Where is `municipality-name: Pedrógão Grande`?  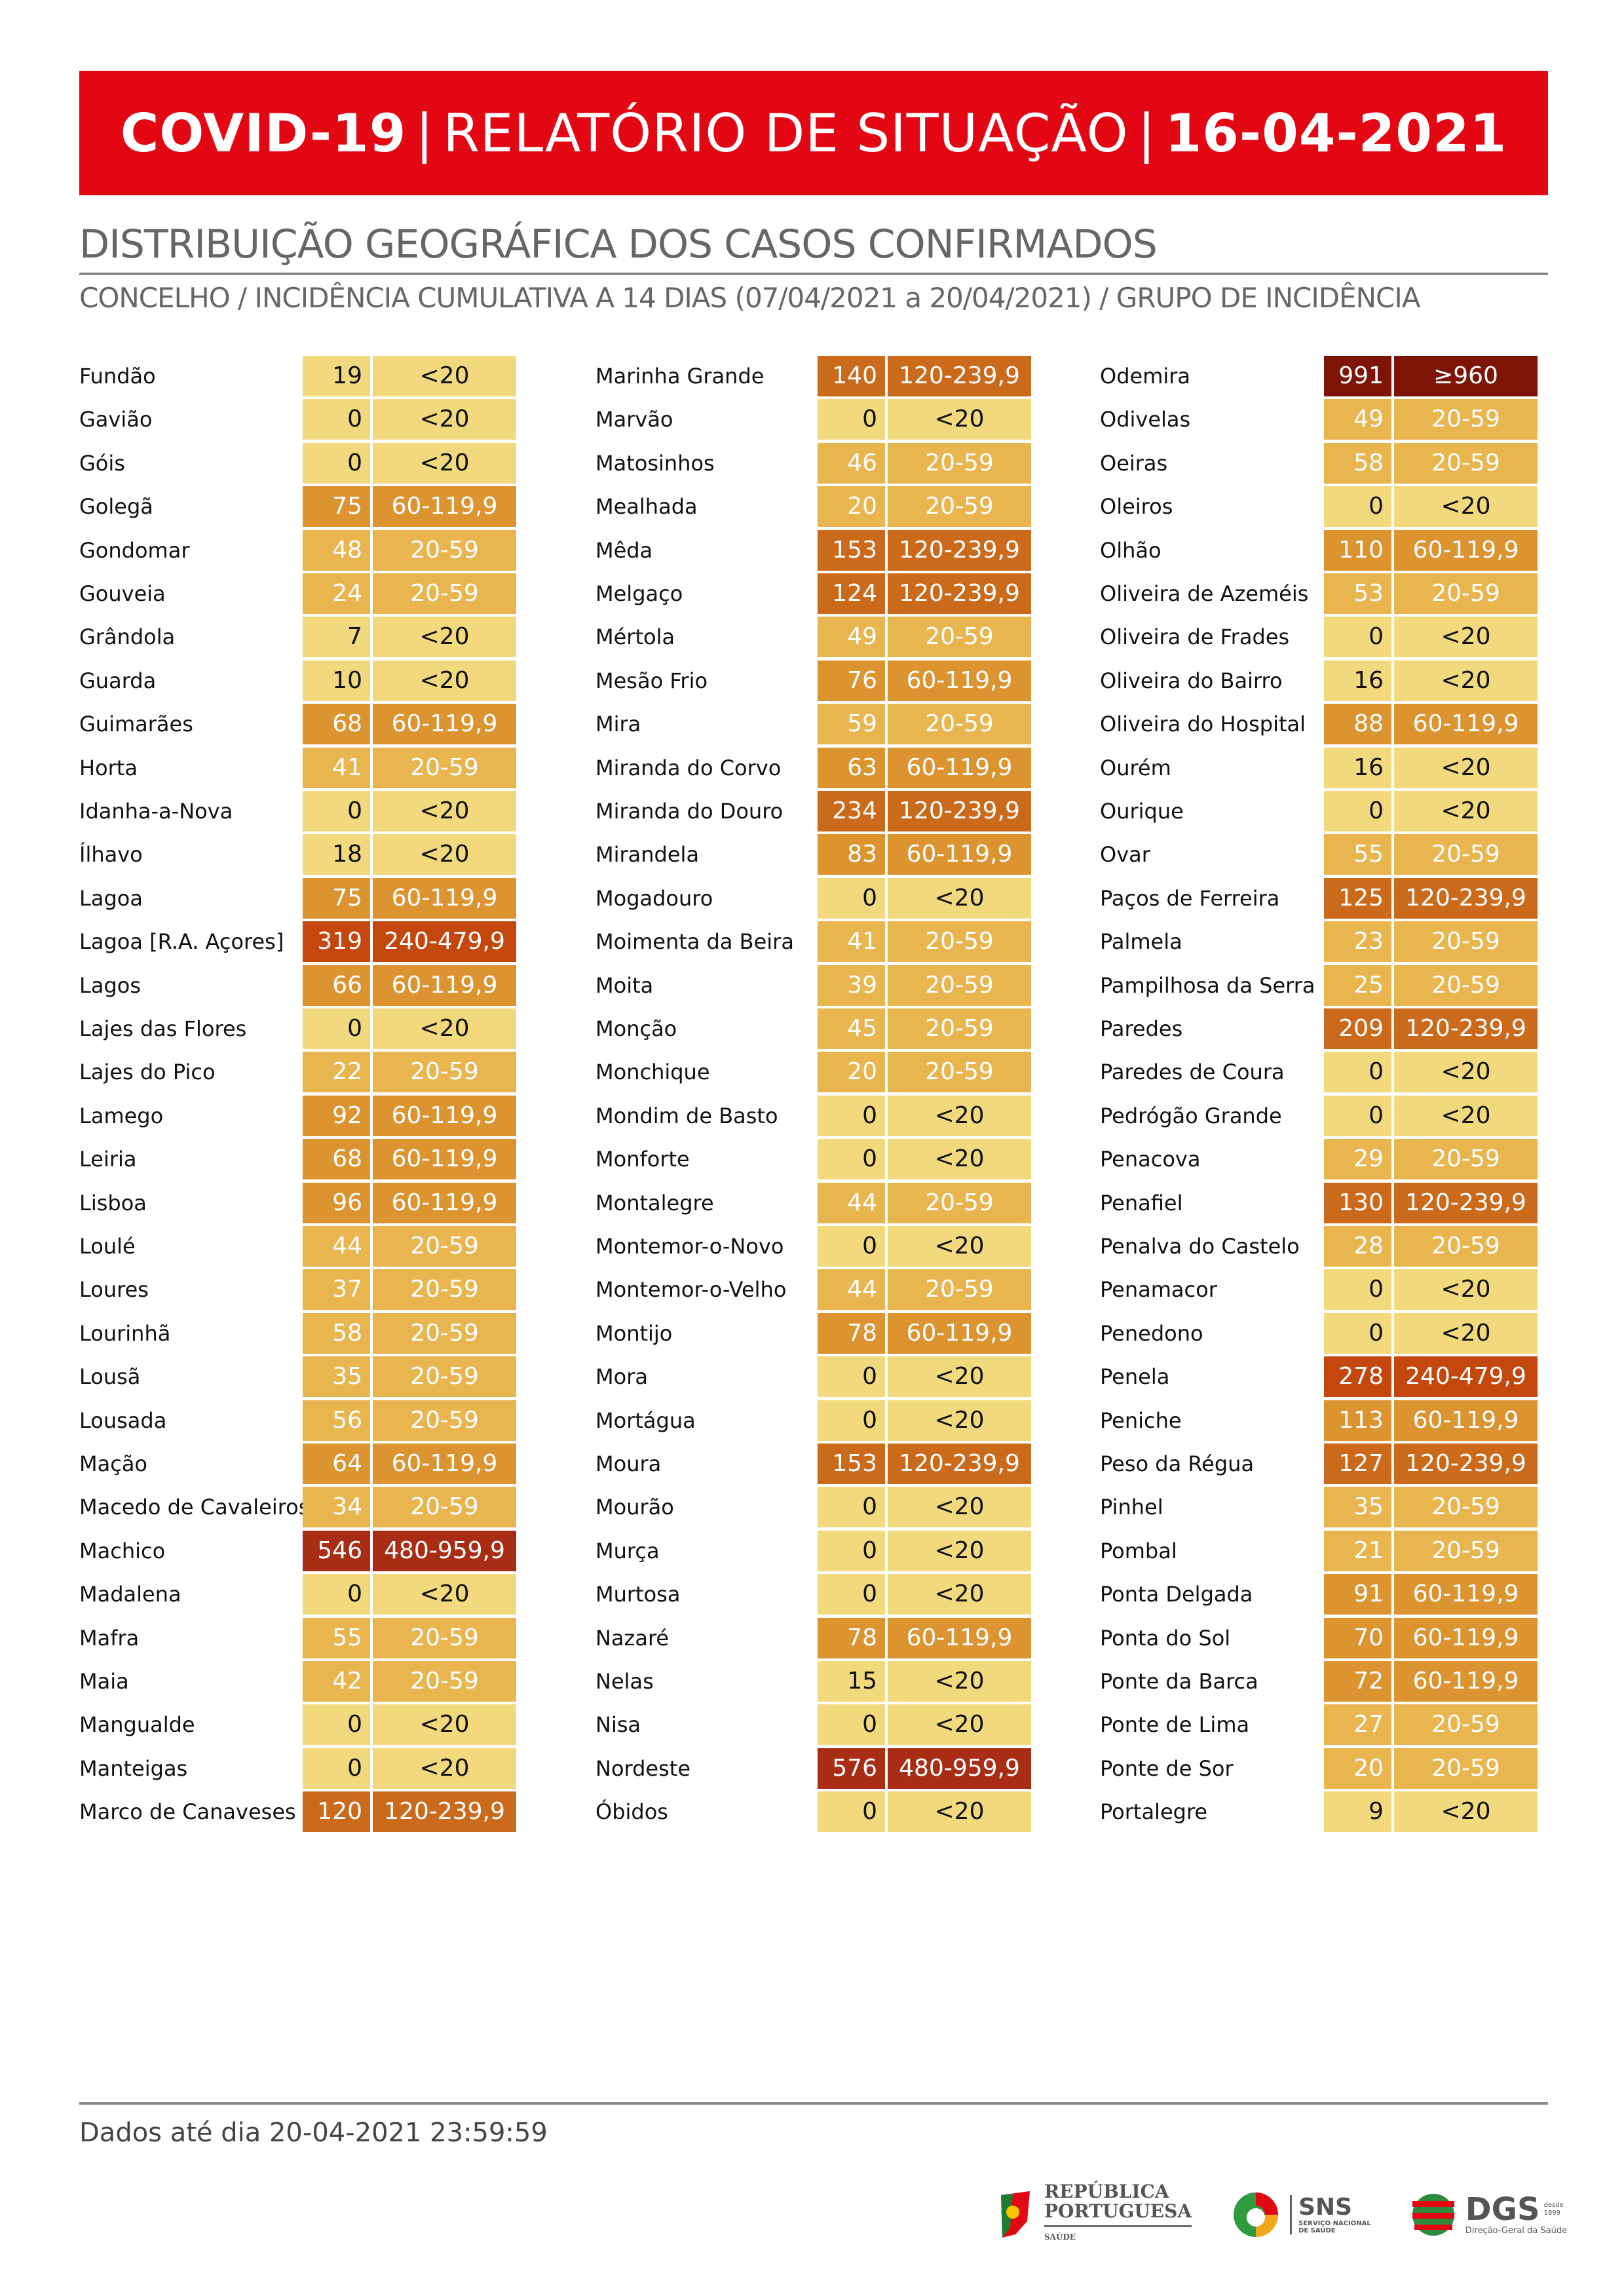
municipality-name: Pedrógão Grande is located at coordinates (1191, 1115).